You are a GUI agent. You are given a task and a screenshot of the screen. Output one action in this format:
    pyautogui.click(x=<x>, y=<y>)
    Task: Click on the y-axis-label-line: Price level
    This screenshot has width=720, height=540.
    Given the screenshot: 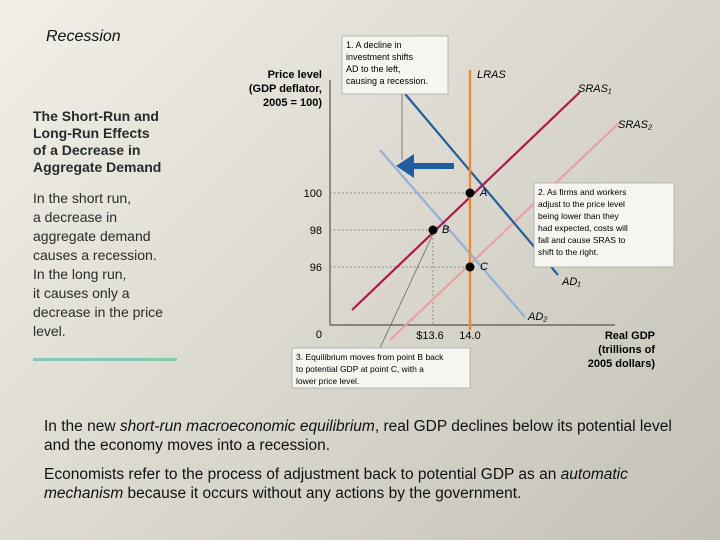 What is the action you would take?
    pyautogui.click(x=295, y=75)
    